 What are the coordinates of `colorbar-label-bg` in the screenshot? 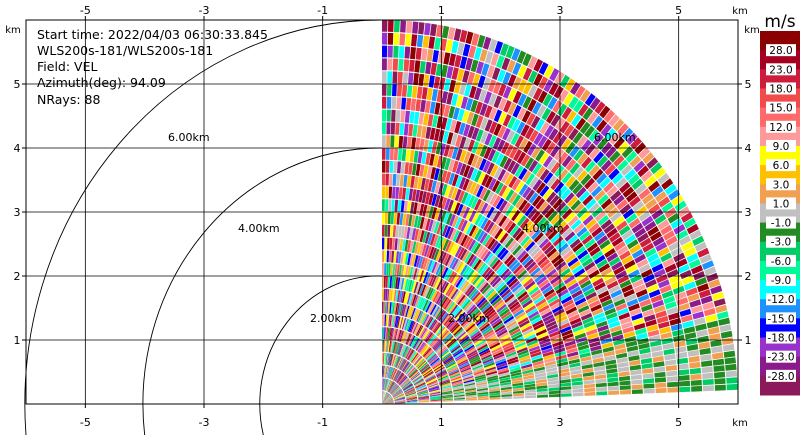 It's located at (781, 50).